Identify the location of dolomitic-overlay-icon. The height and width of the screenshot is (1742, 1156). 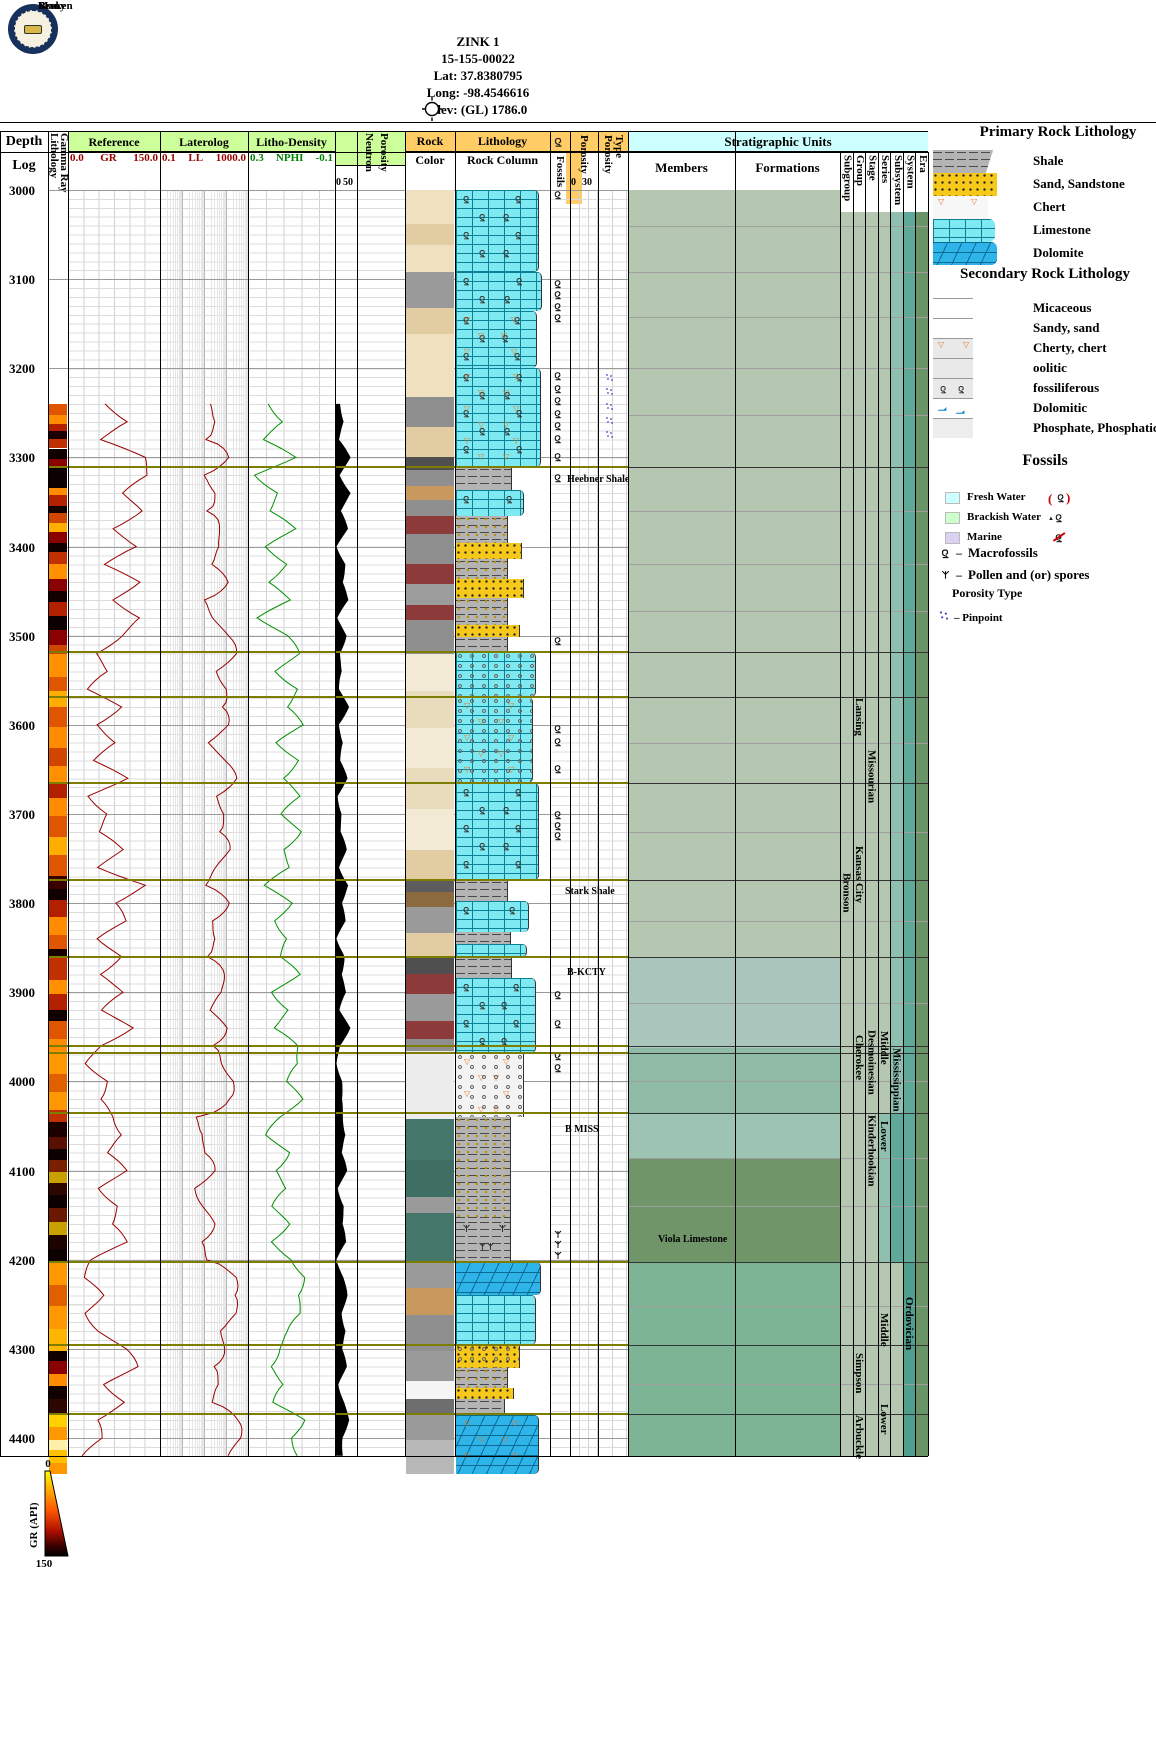
(960, 411).